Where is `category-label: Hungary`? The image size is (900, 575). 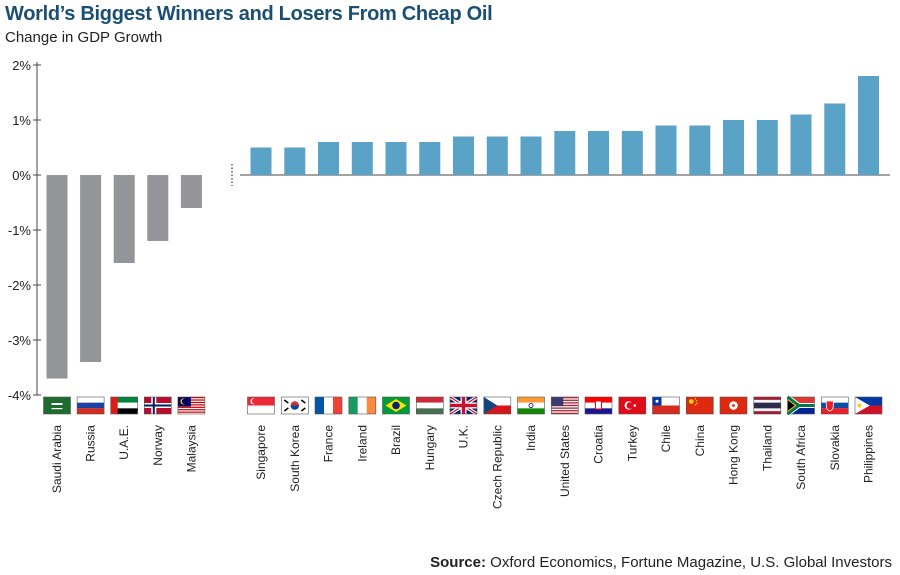
category-label: Hungary is located at coordinates (430, 447).